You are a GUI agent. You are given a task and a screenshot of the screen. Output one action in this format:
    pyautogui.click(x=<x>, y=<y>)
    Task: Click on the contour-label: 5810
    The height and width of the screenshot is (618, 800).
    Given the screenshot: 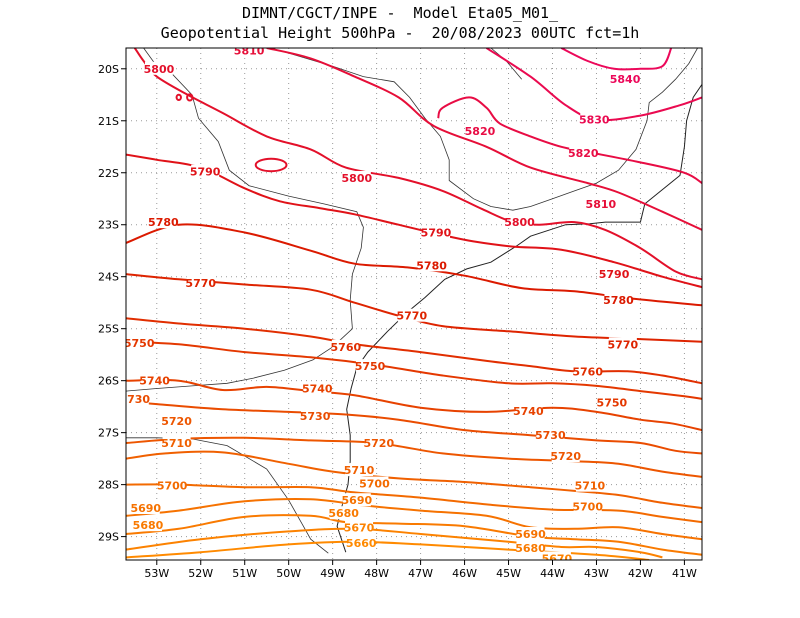 What is the action you would take?
    pyautogui.click(x=601, y=204)
    